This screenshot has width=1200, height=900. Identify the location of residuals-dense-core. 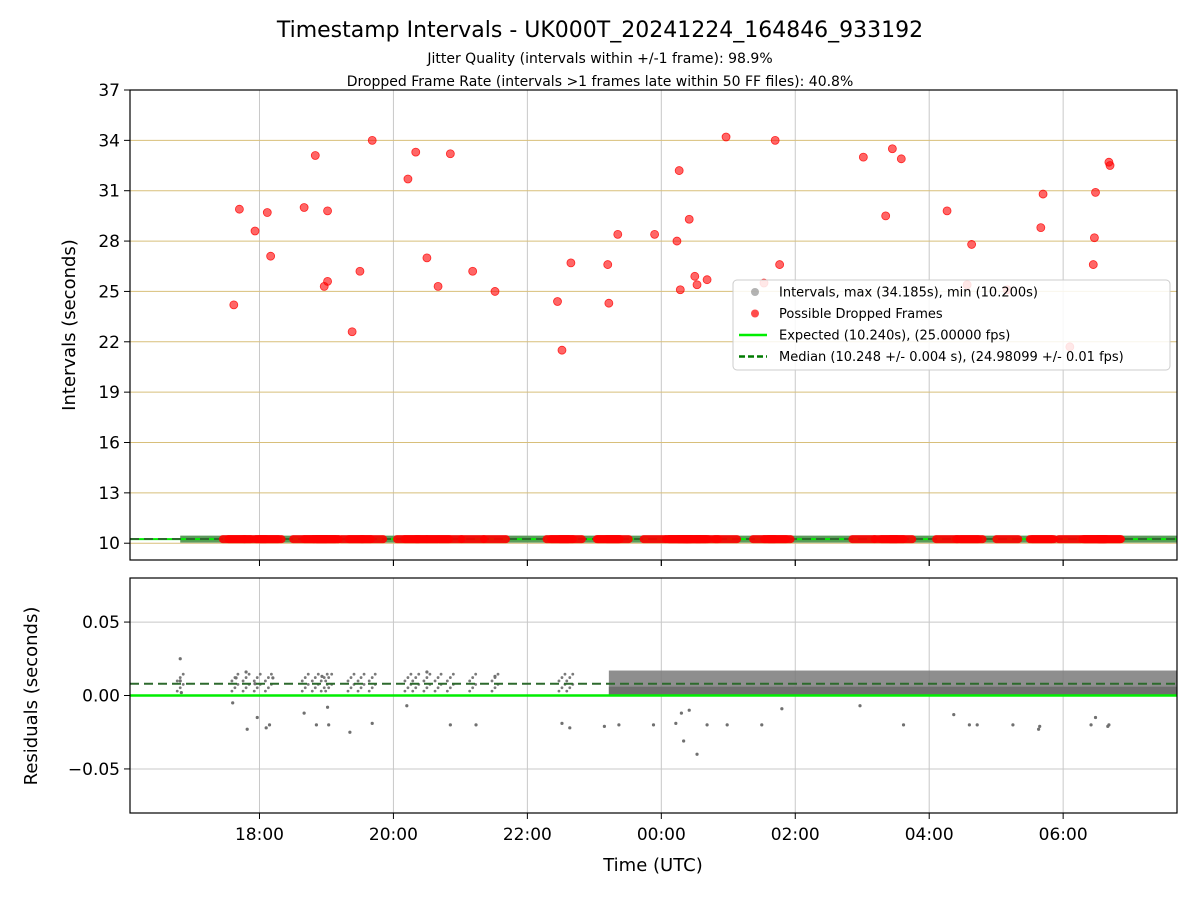
(892, 691).